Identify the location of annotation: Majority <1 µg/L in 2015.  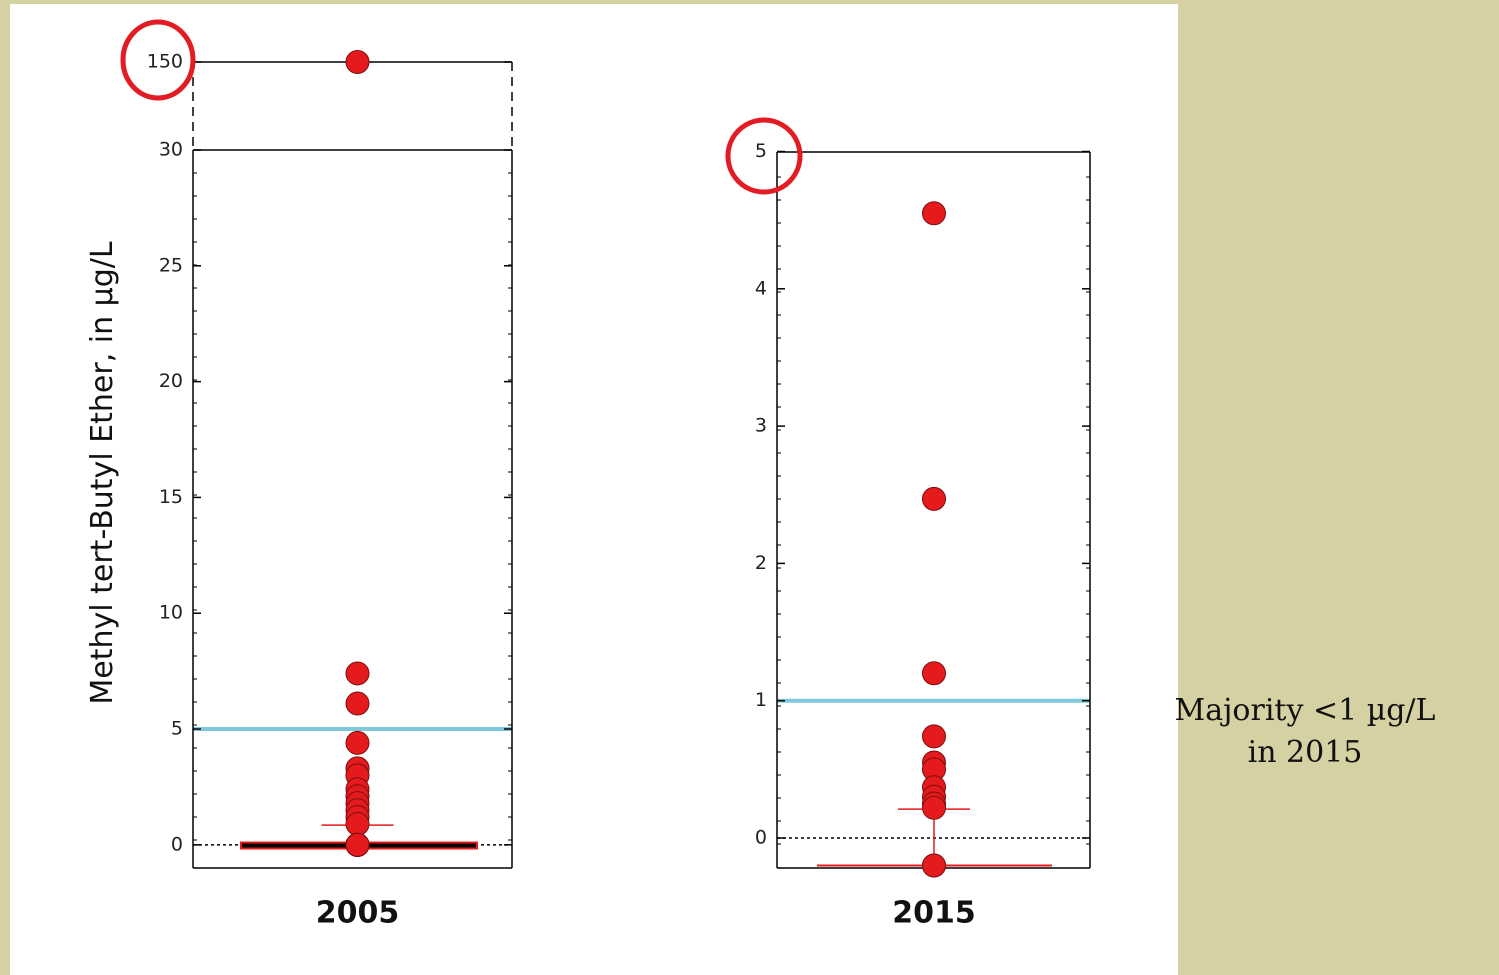
(1304, 732).